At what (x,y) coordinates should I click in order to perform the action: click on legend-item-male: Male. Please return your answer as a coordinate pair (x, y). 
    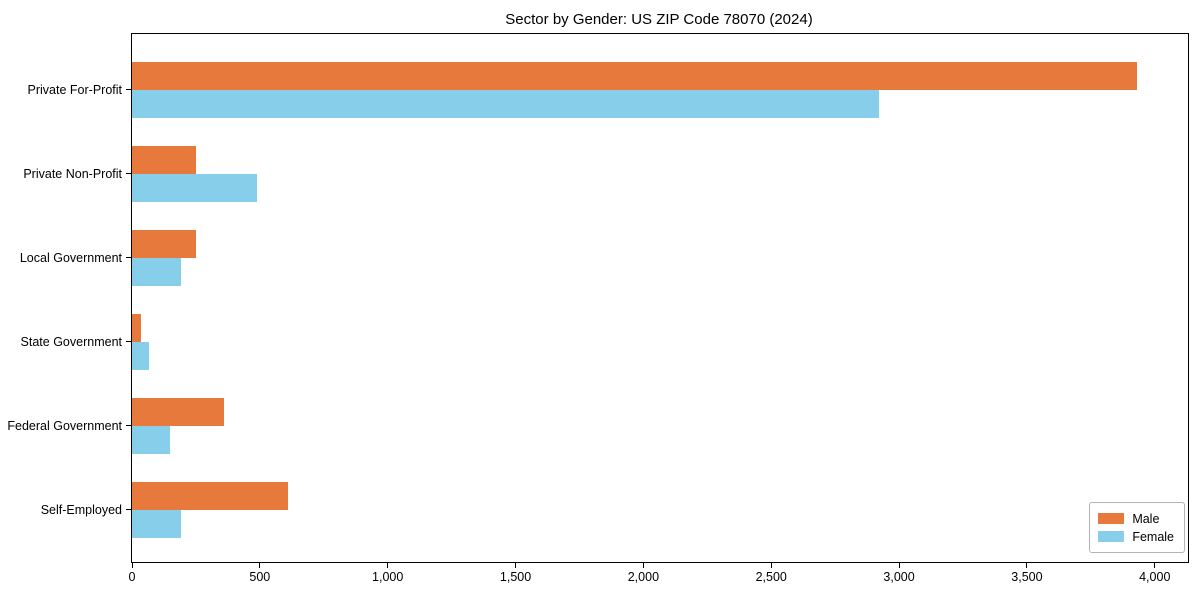
    Looking at the image, I should click on (1136, 518).